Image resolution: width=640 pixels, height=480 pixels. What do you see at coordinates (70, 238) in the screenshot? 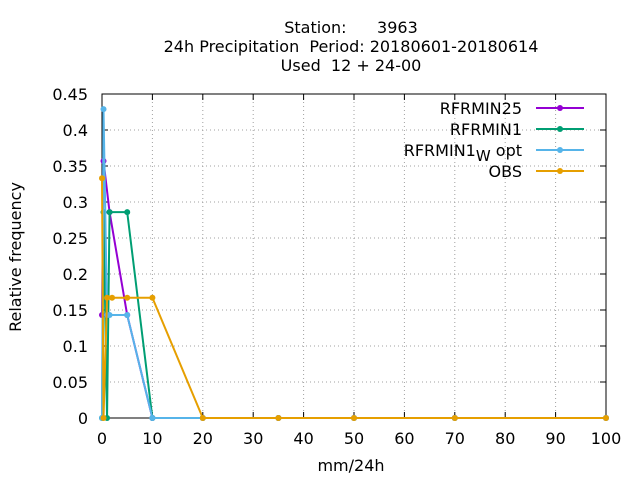
I see `y-tick-label: 0.25` at bounding box center [70, 238].